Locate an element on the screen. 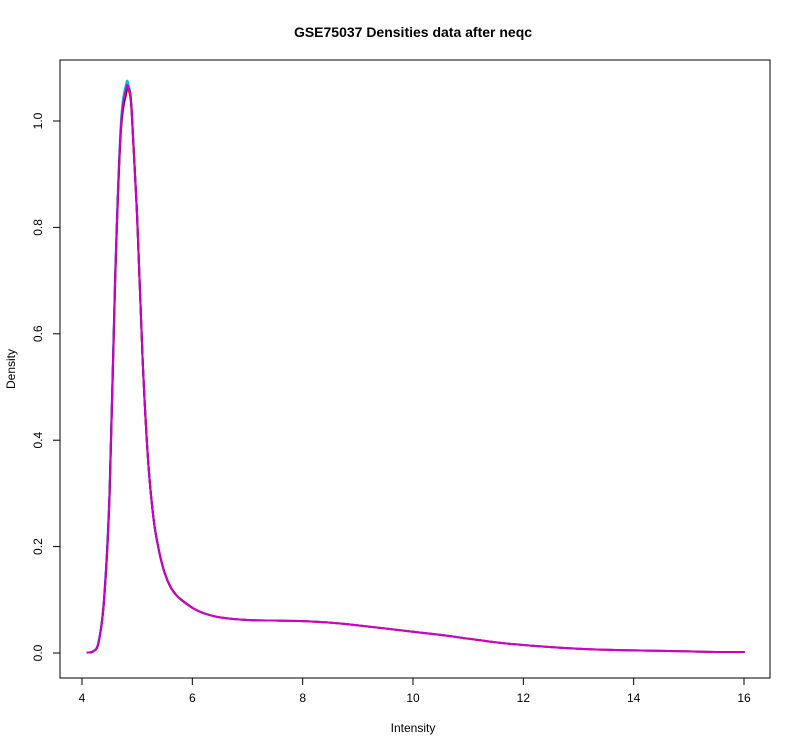  y-tick-label: 0.6 is located at coordinates (38, 333).